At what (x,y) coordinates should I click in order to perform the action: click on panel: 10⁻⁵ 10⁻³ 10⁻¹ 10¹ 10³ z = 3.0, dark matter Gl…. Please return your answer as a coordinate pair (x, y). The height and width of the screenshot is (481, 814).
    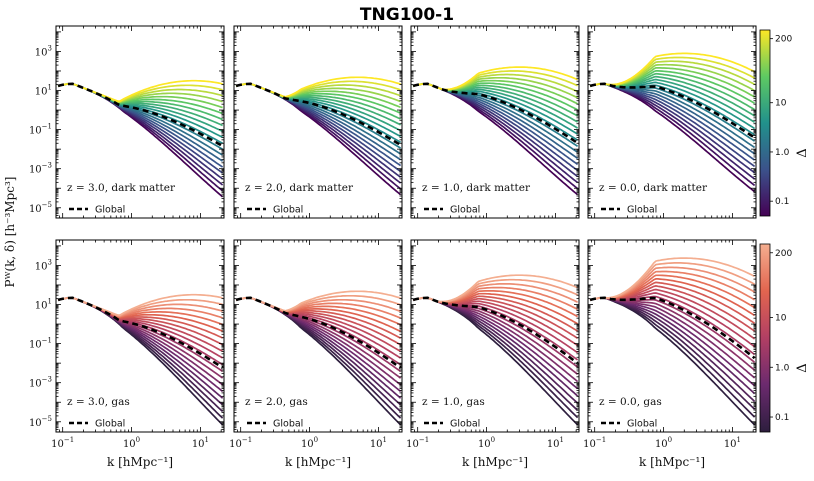
    Looking at the image, I should click on (127, 122).